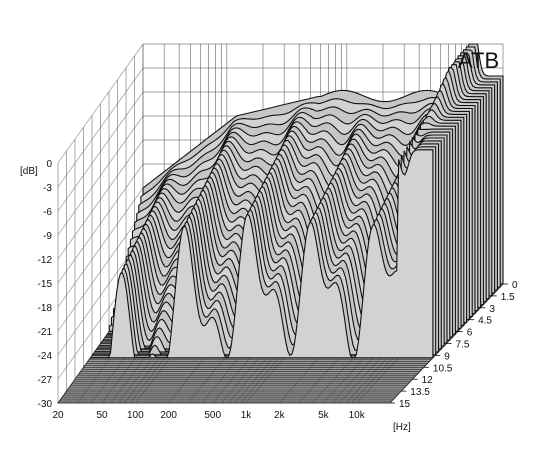  I want to click on y-tick-label: -15, so click(45, 284).